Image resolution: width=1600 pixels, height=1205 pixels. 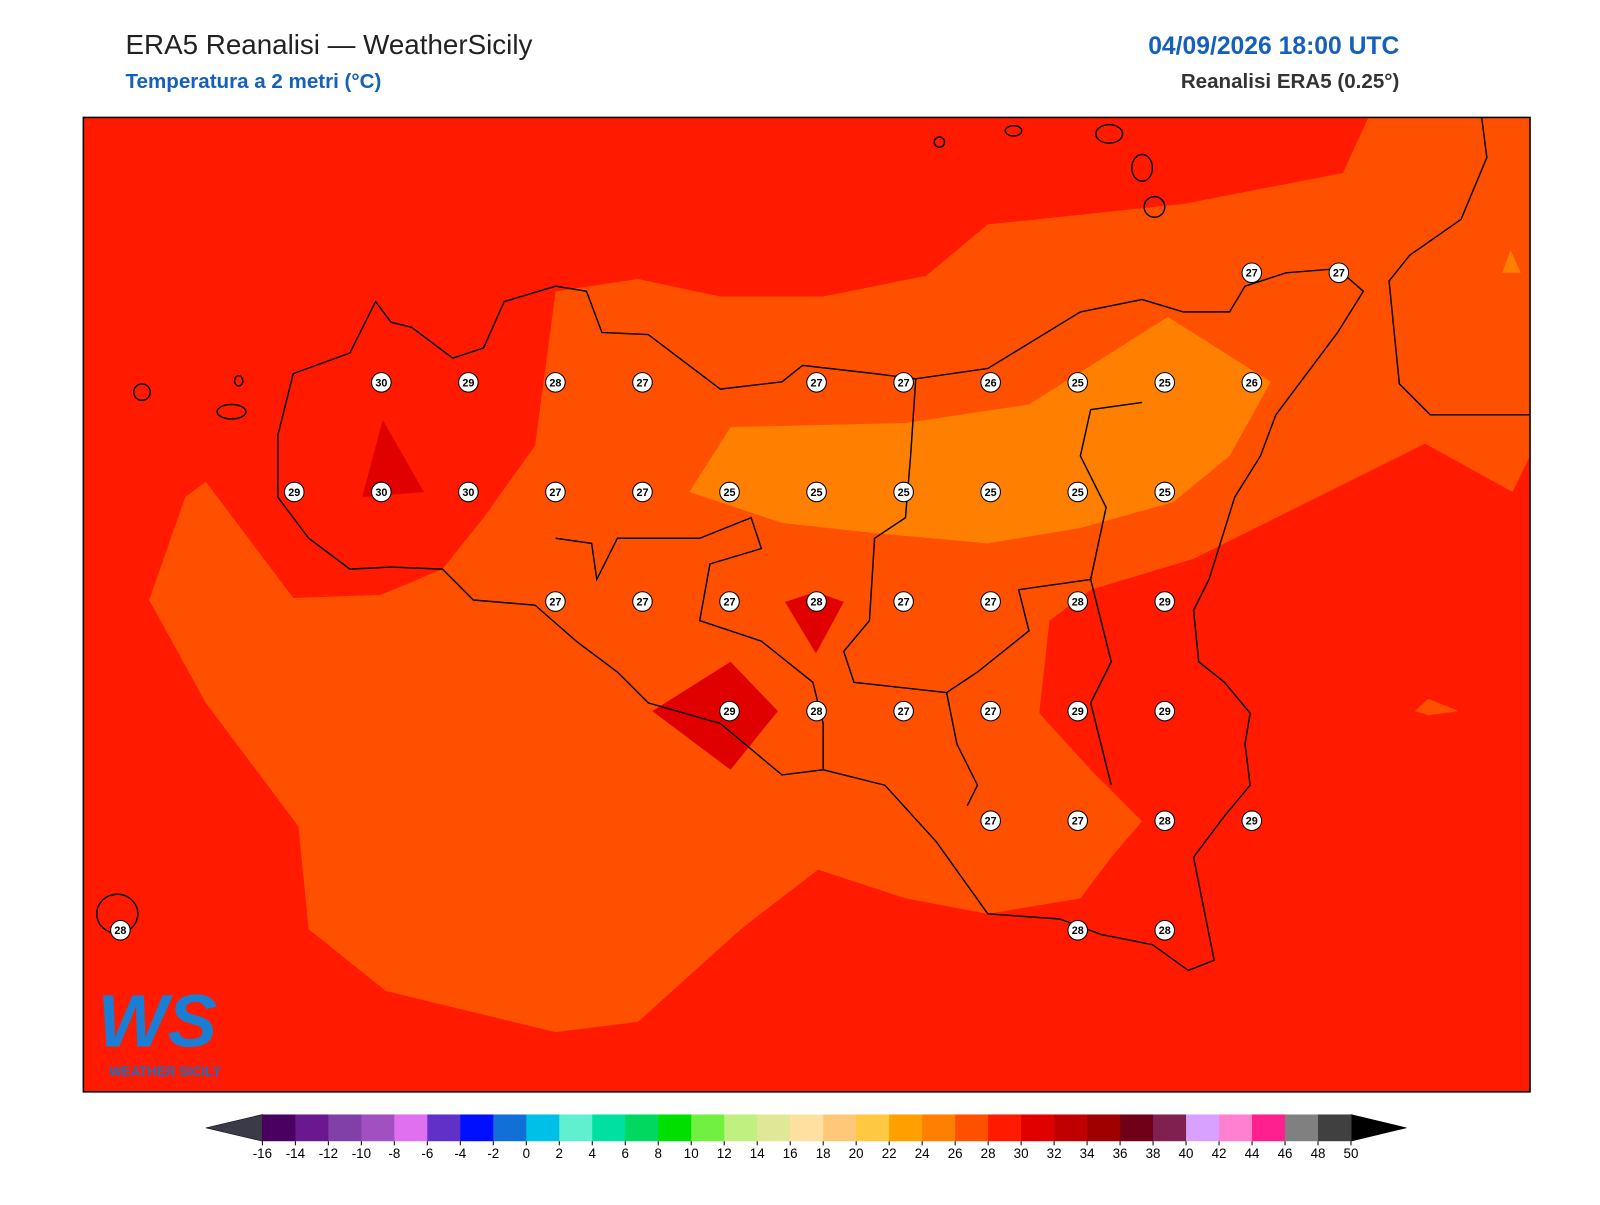 I want to click on colorbar-tick-label: -10, so click(x=361, y=1153).